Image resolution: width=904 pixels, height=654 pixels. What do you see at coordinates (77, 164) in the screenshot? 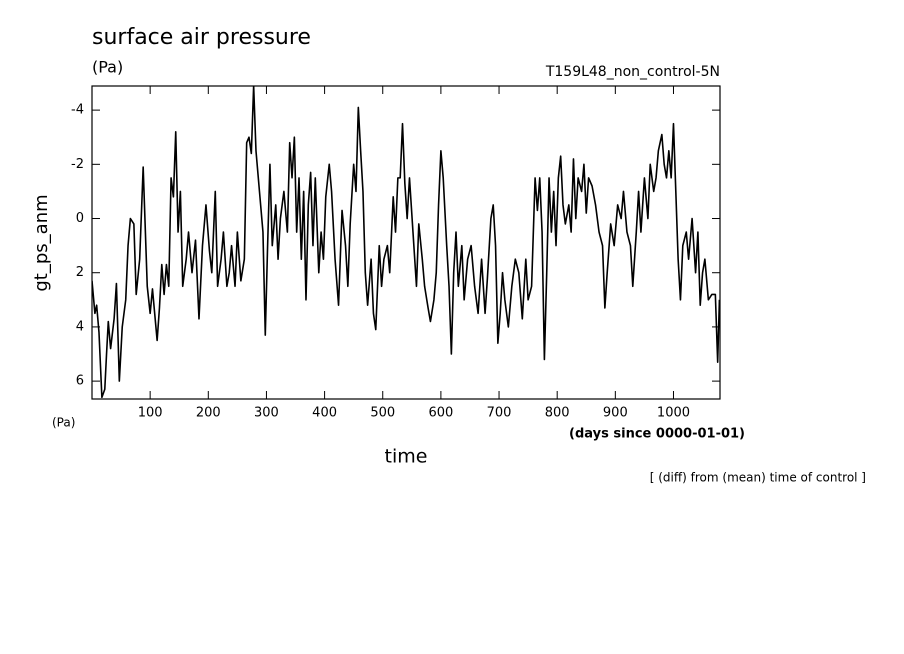
I see `y-tick-label: -2` at bounding box center [77, 164].